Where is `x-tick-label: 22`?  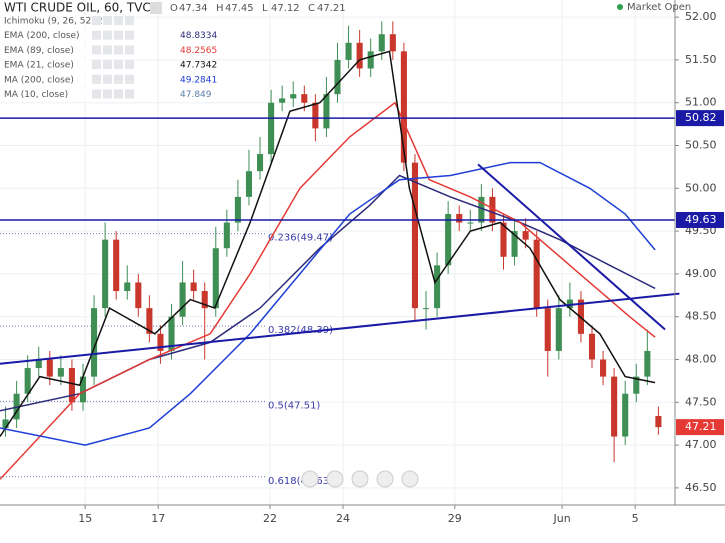 x-tick-label: 22 is located at coordinates (270, 518).